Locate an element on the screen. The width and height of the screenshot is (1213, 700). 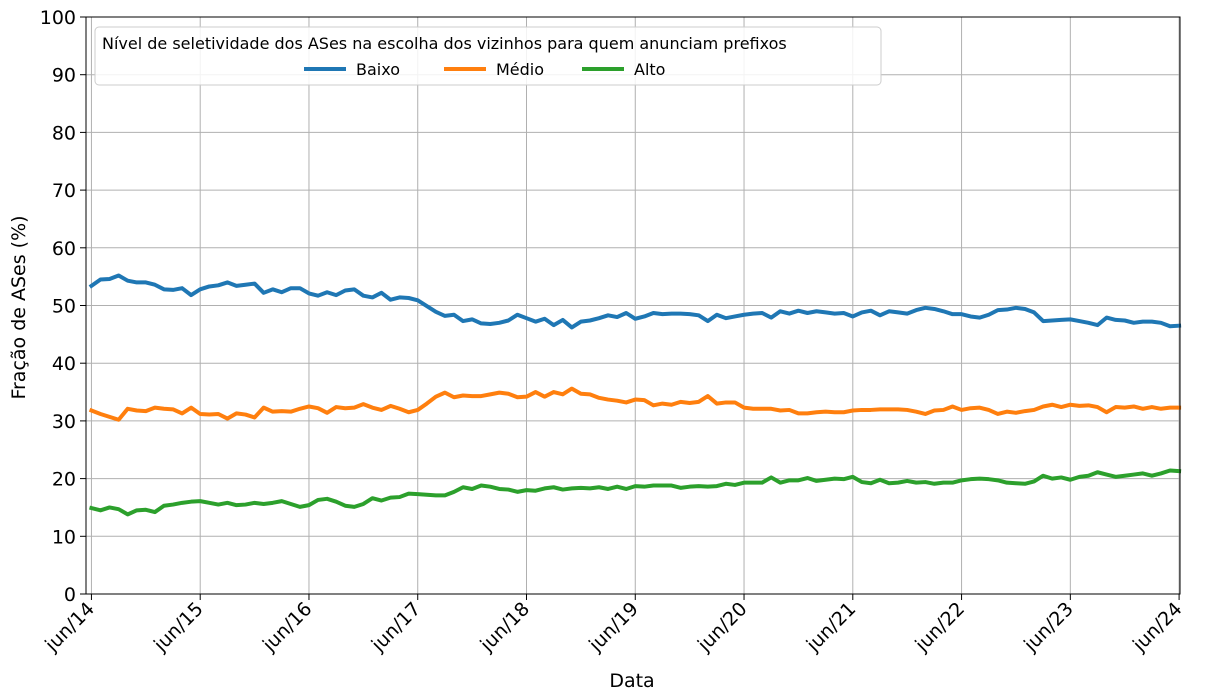
y-axis: 0 10 20 30 40 50 60 70 80 90 100 is located at coordinates (63, 306).